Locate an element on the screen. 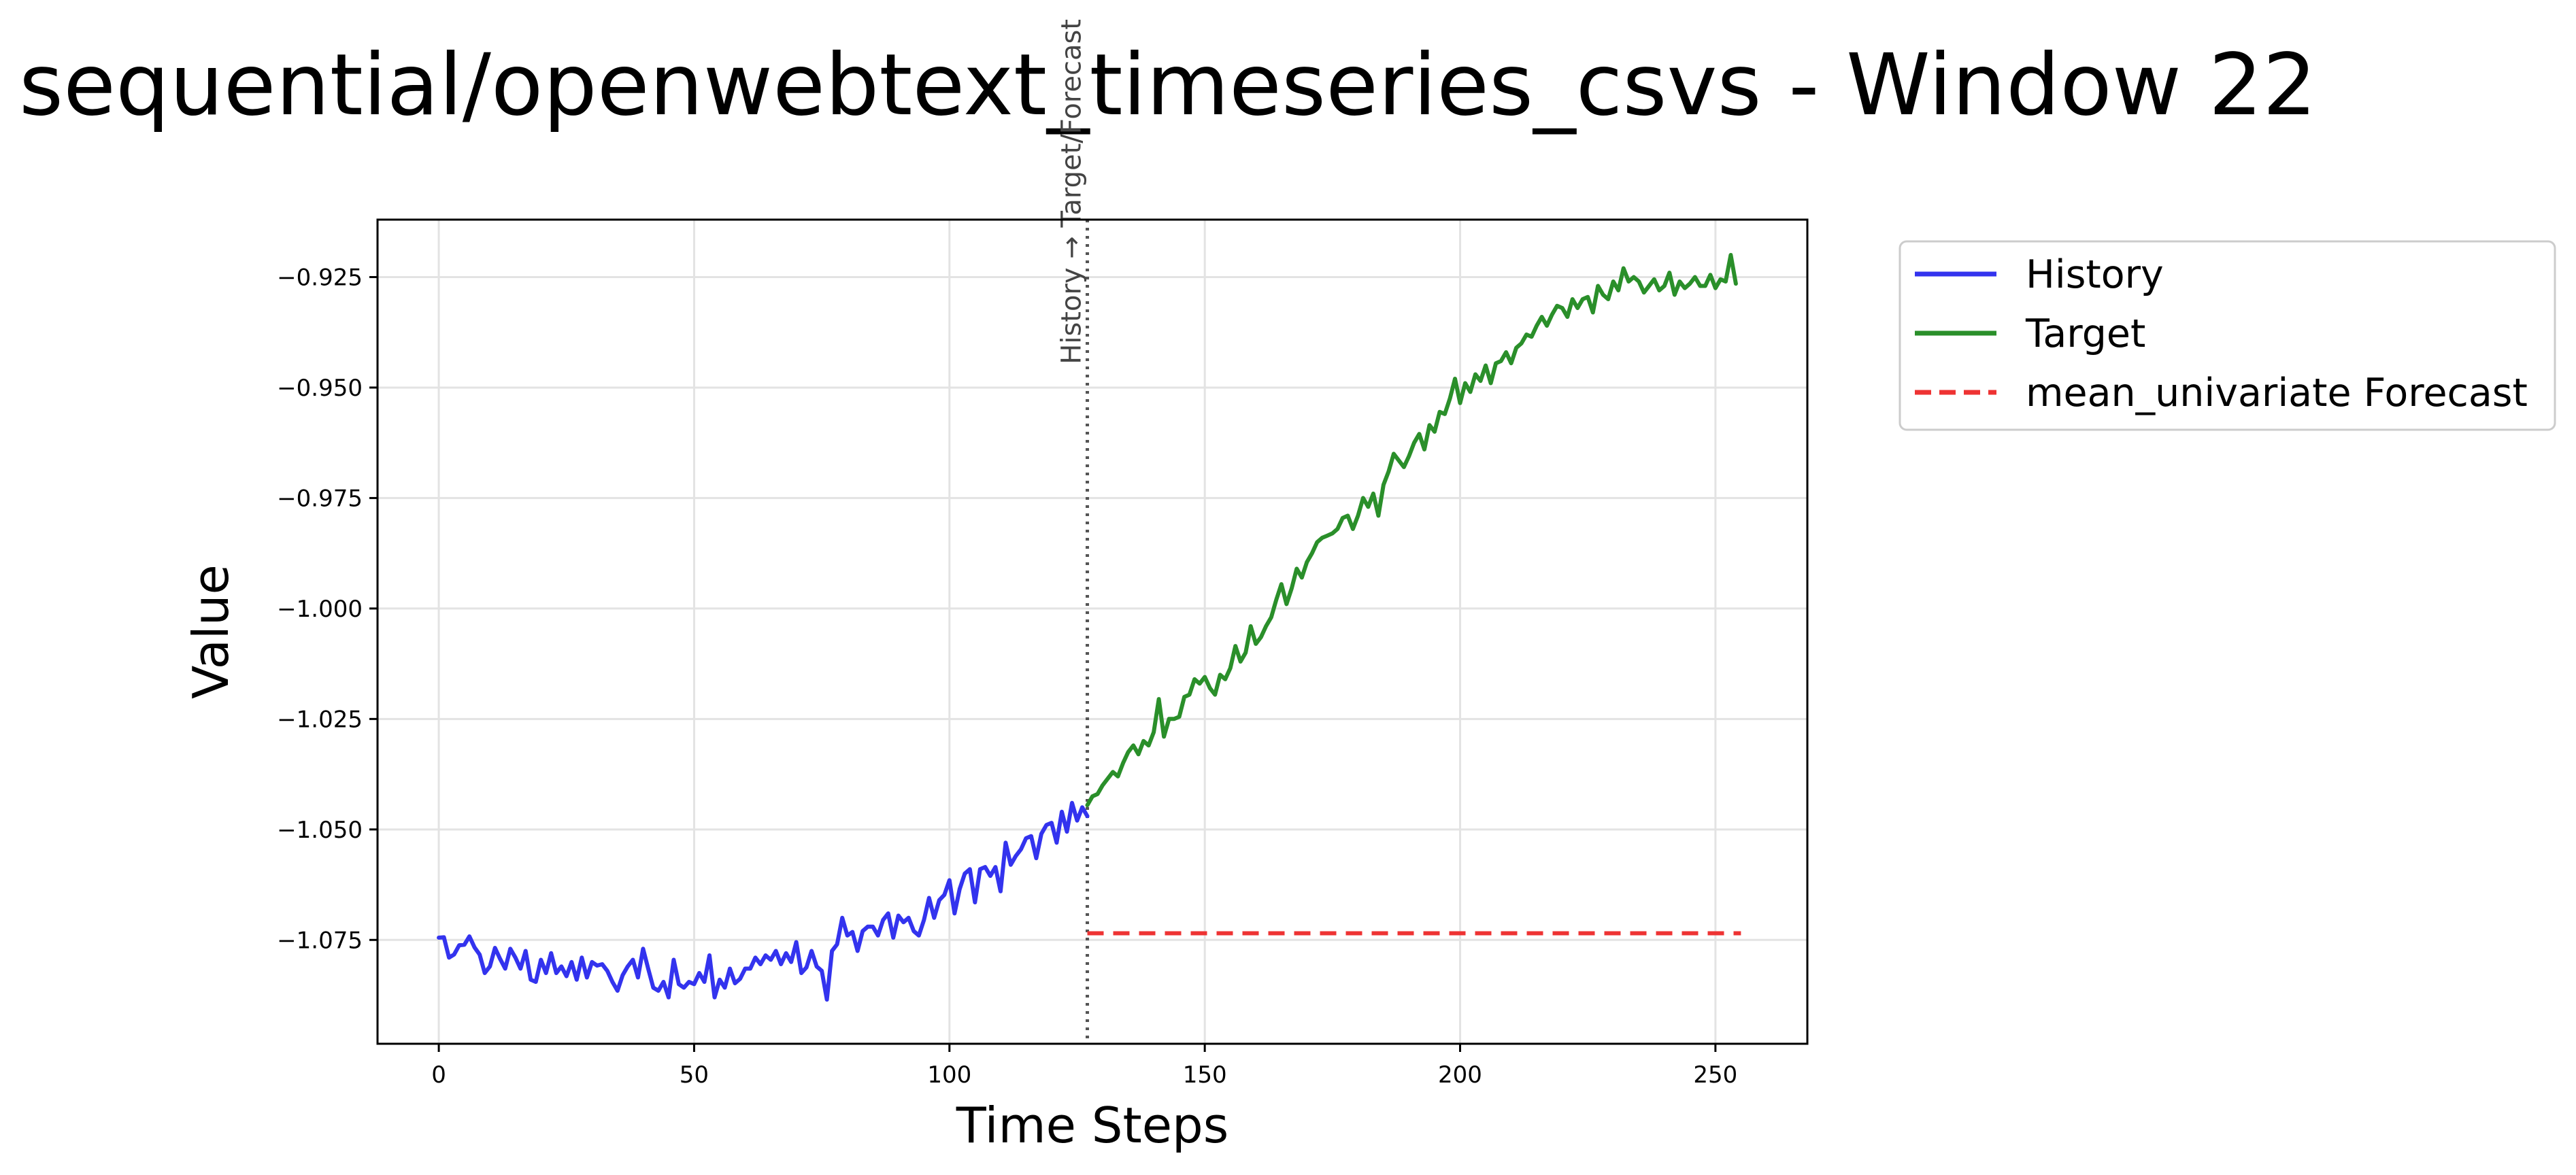  y-tick-label: −0.975 is located at coordinates (320, 498).